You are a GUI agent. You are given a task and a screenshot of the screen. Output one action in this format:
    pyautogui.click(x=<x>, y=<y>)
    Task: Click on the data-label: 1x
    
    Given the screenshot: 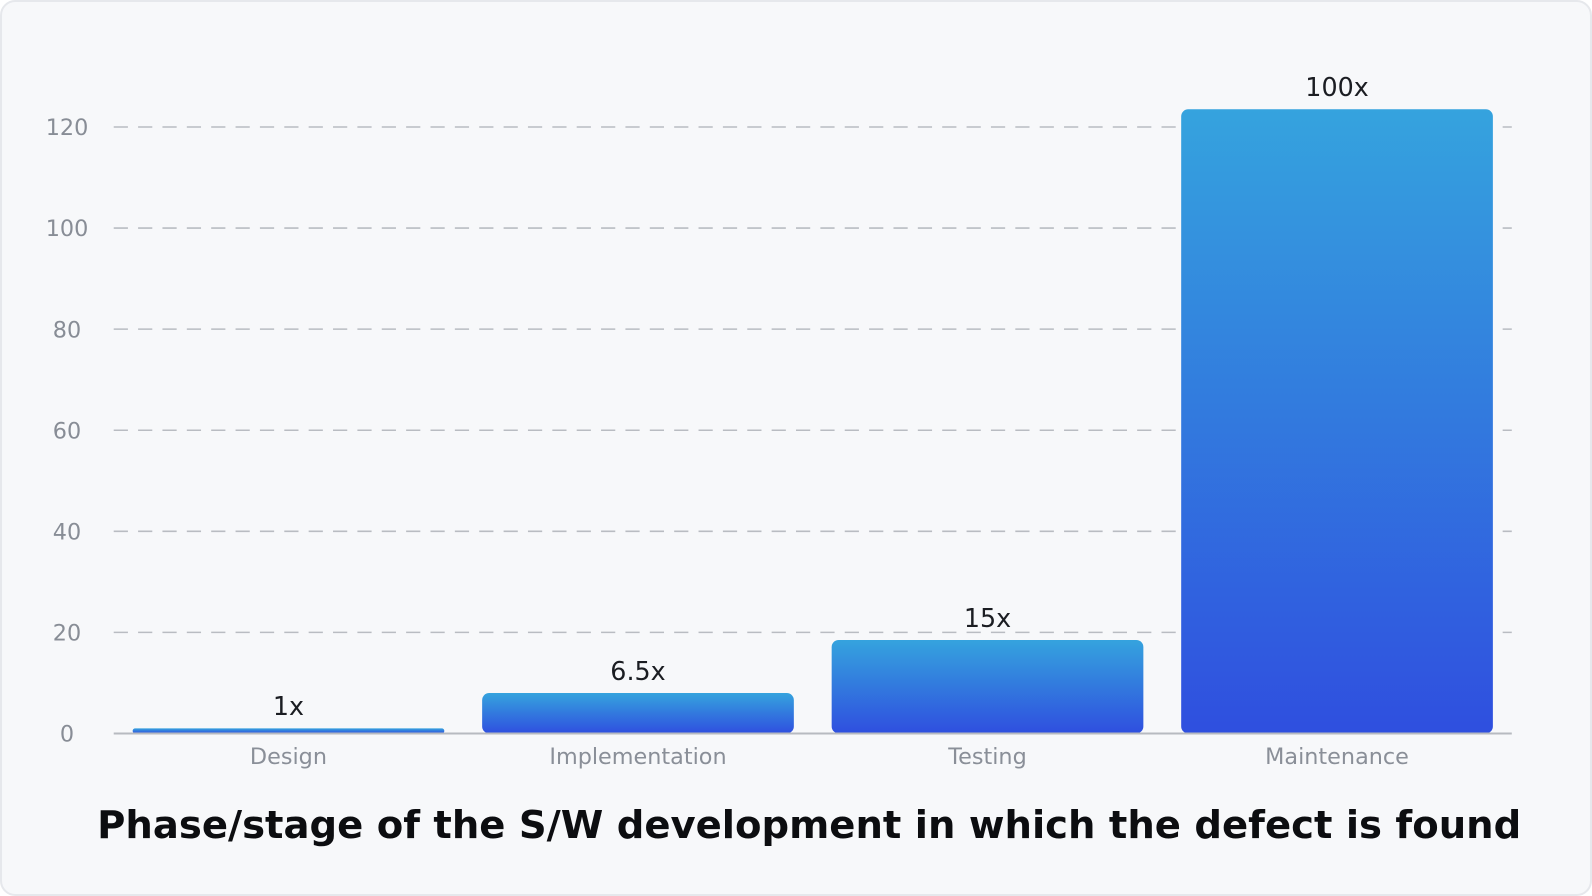 What is the action you would take?
    pyautogui.click(x=288, y=706)
    